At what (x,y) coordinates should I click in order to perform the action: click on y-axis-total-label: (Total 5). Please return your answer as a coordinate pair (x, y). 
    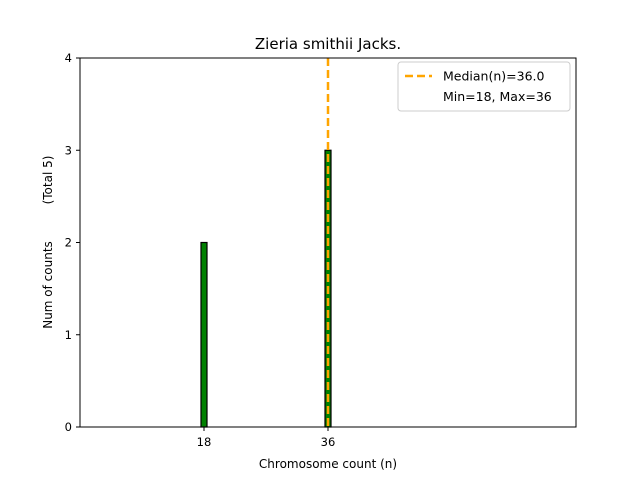
    Looking at the image, I should click on (48, 180).